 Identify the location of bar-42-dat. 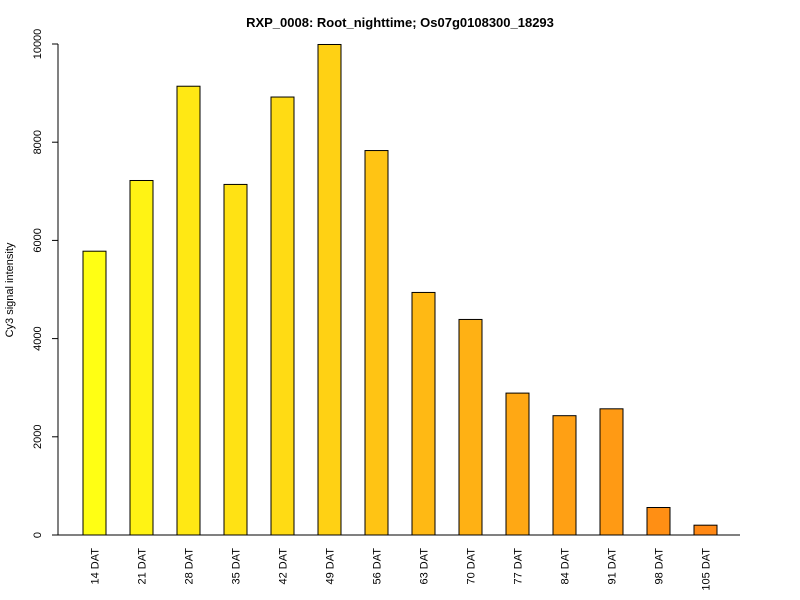
(282, 316).